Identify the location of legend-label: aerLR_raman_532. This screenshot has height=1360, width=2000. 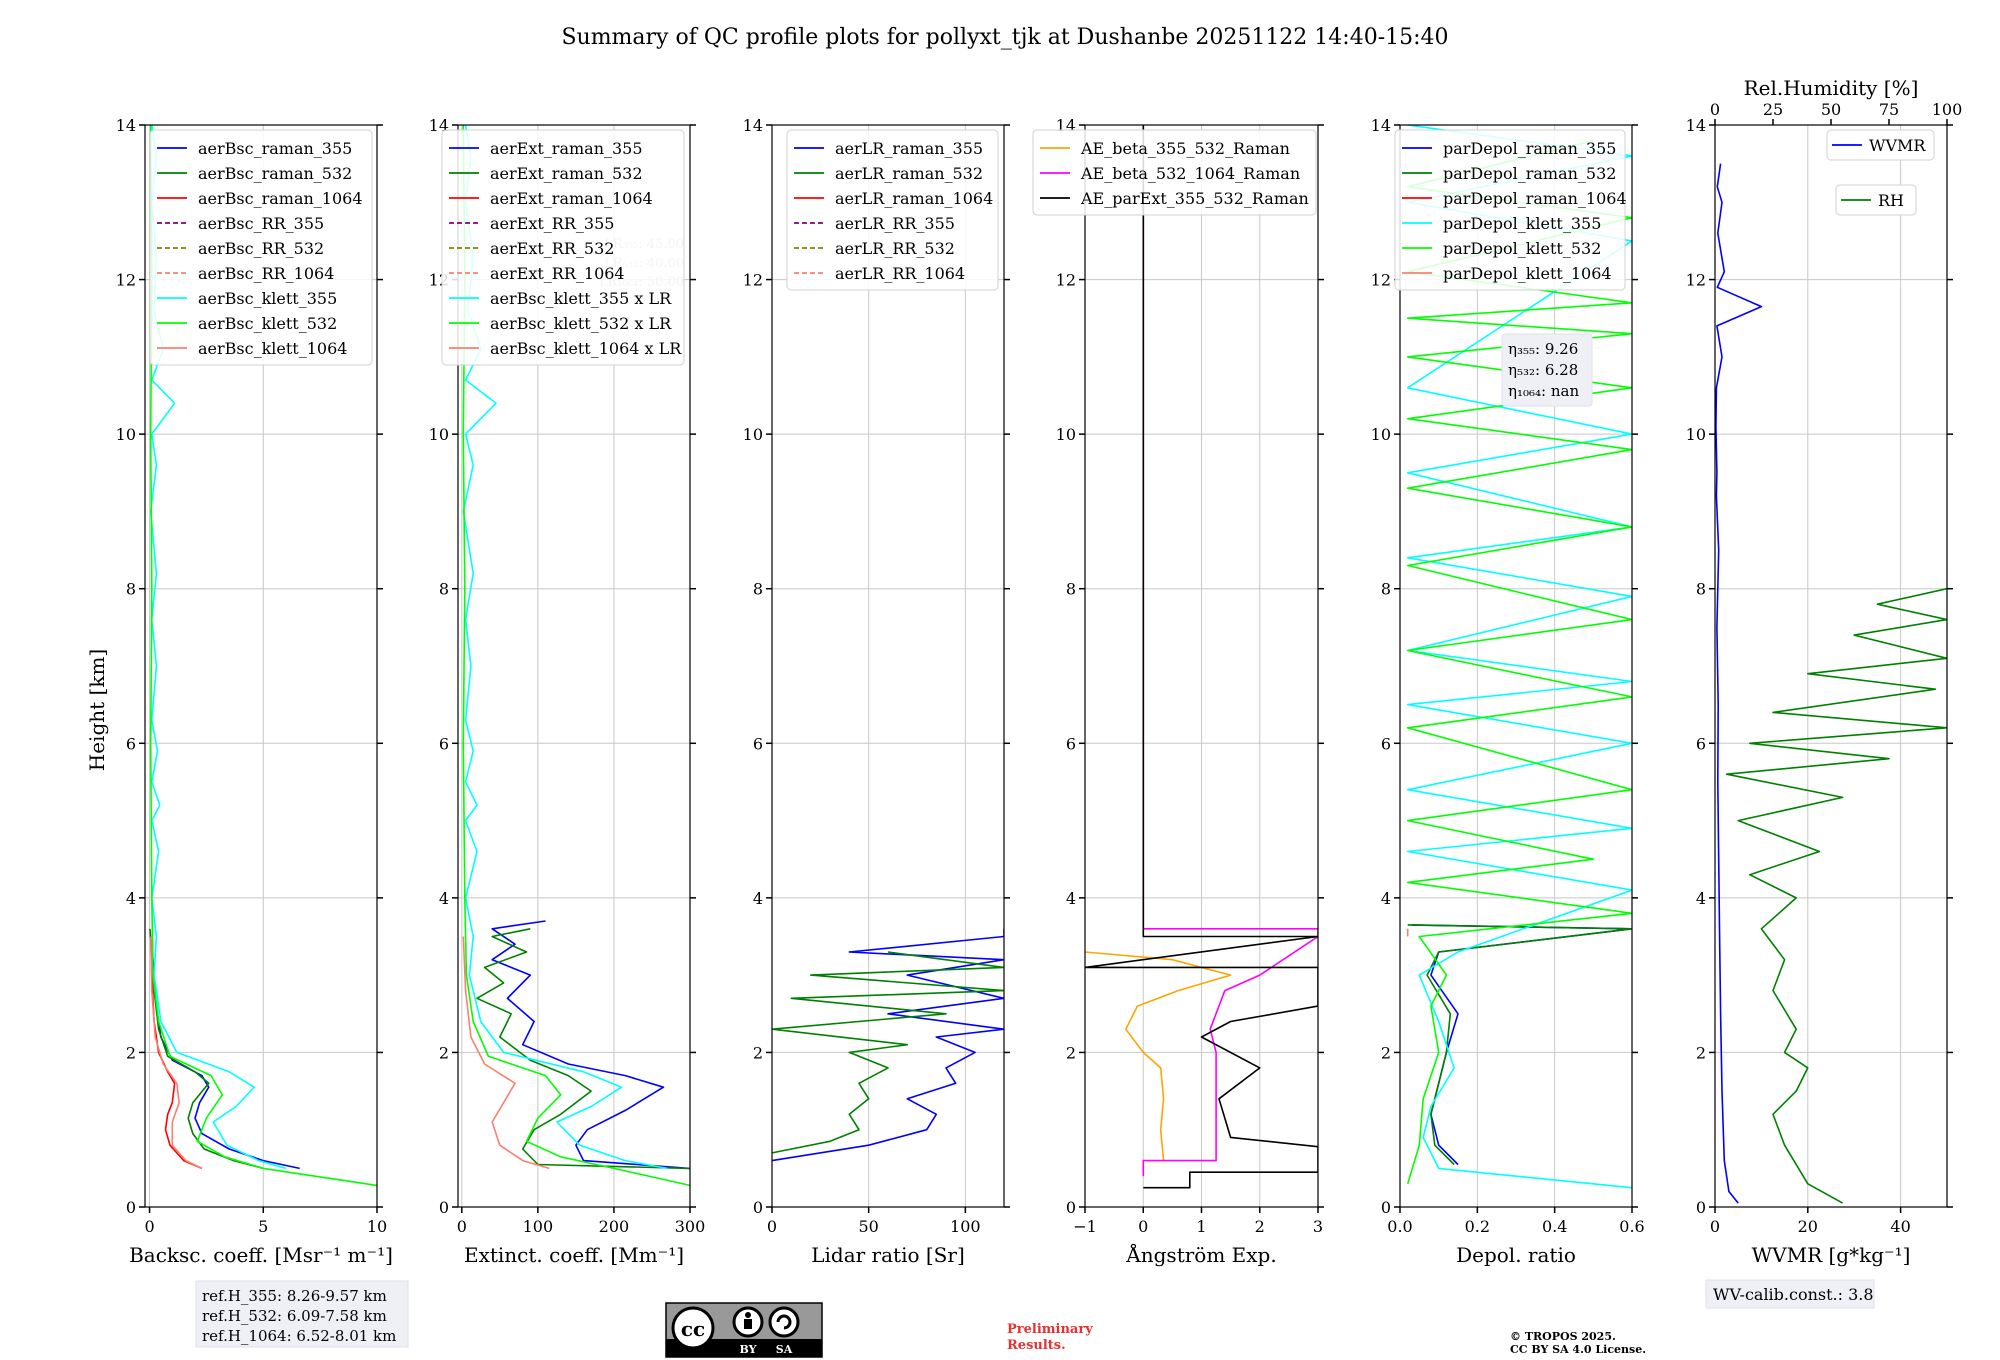
(909, 173).